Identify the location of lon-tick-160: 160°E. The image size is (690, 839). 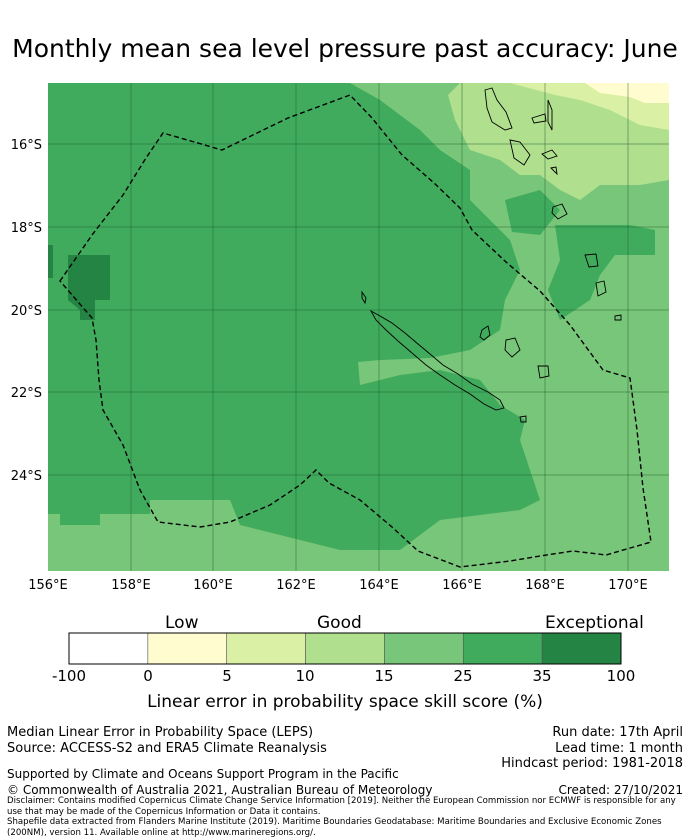
(213, 585).